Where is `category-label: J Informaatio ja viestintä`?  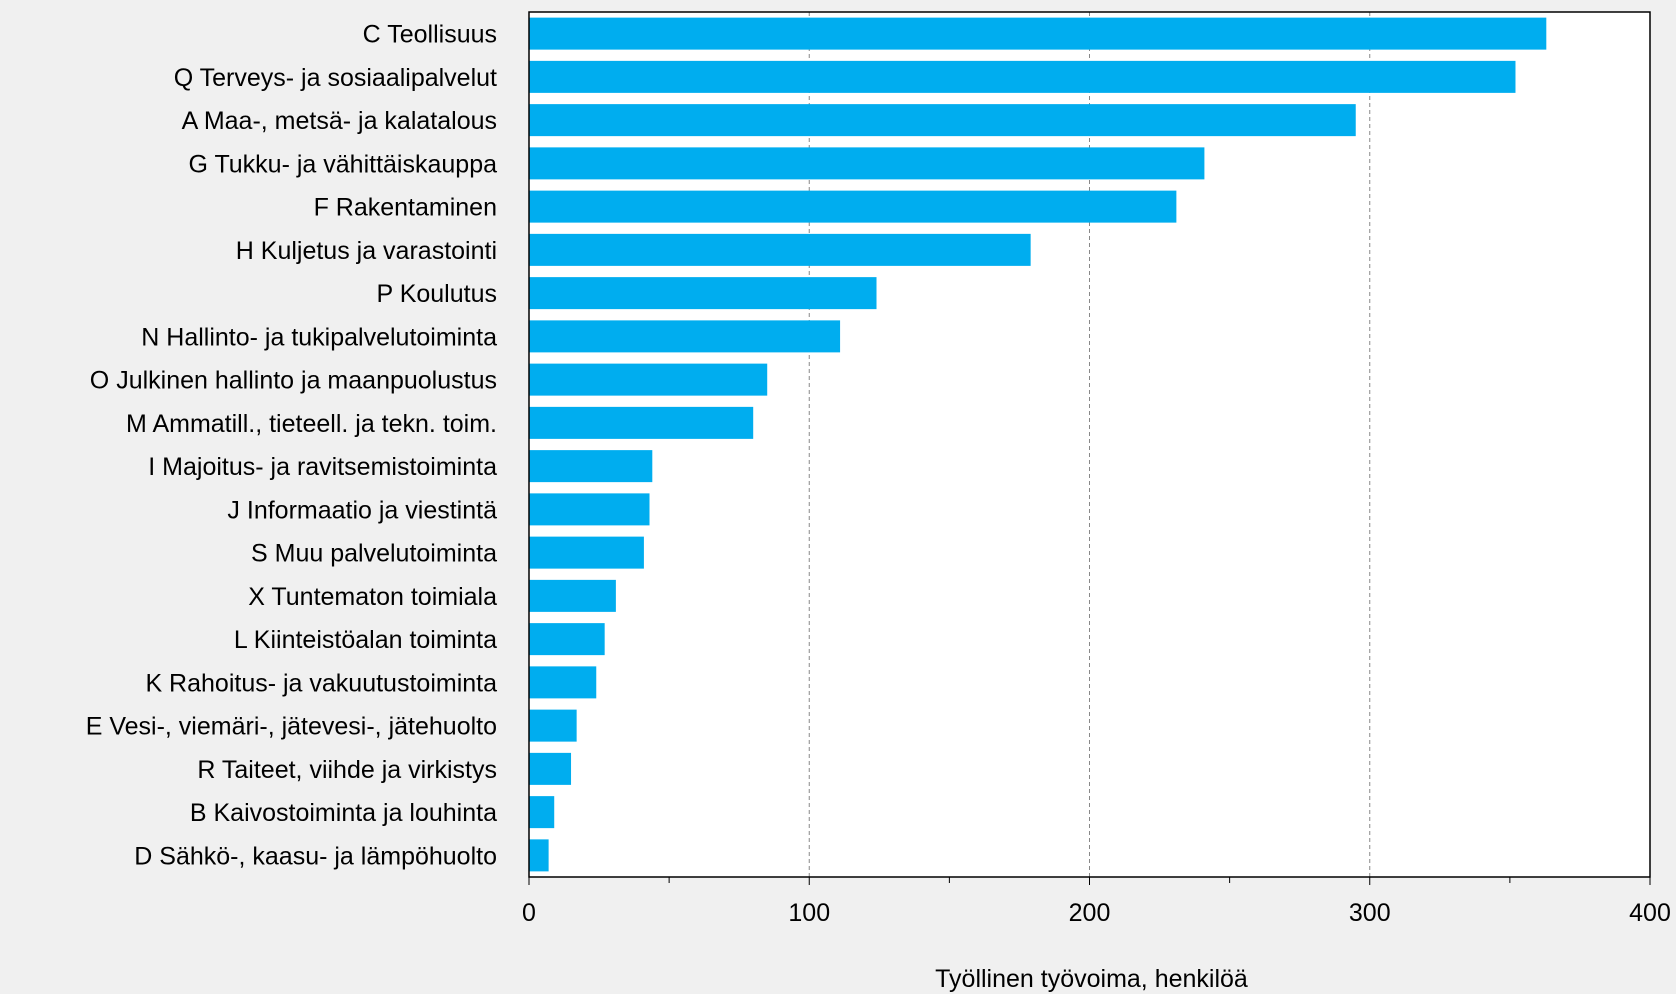
category-label: J Informaatio ja viestintä is located at coordinates (362, 510).